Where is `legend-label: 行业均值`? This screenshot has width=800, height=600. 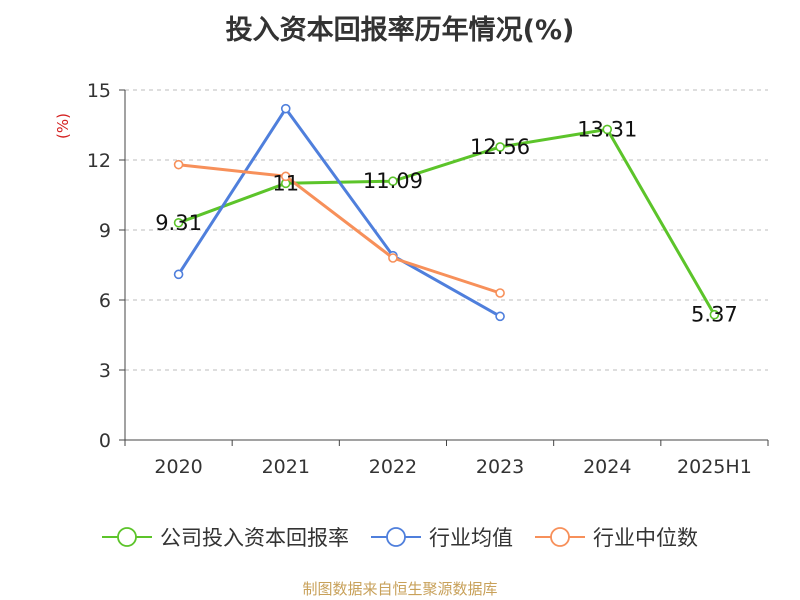
legend-label: 行业均值 is located at coordinates (471, 538).